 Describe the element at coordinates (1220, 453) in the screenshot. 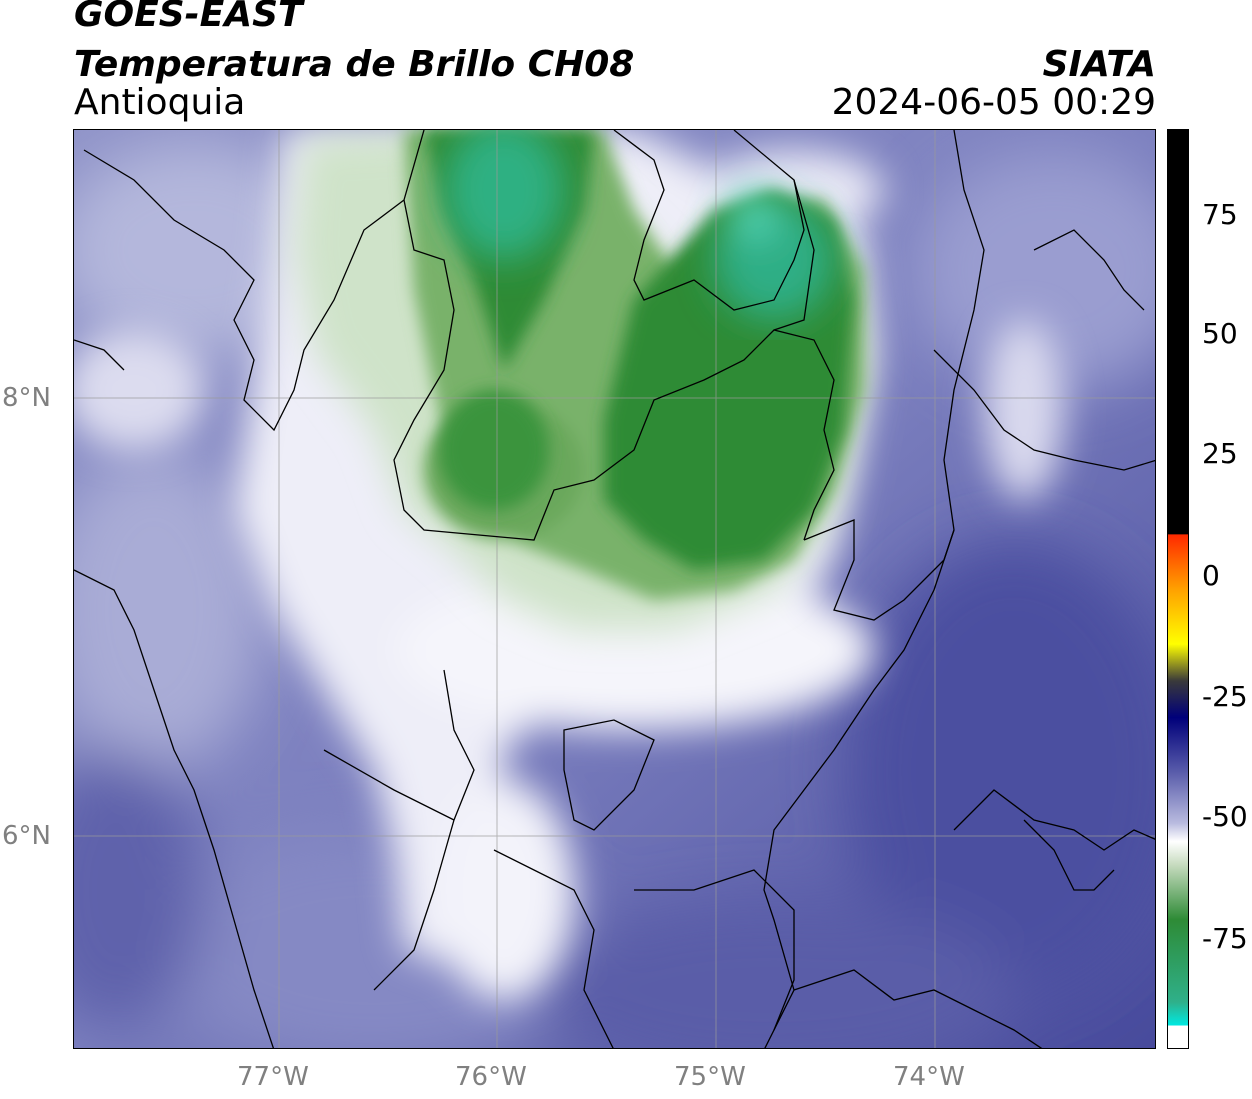

I see `colorbar-tick-label: 25` at that location.